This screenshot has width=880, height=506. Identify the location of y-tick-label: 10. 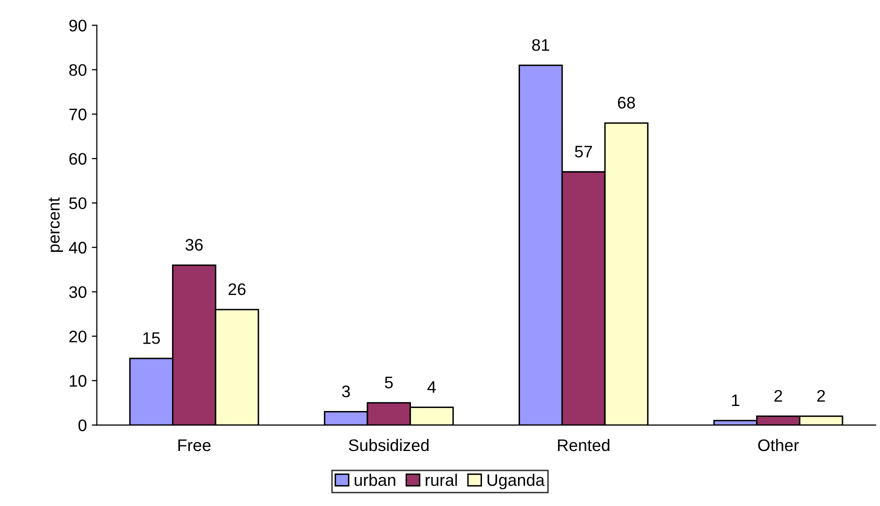
(78, 381).